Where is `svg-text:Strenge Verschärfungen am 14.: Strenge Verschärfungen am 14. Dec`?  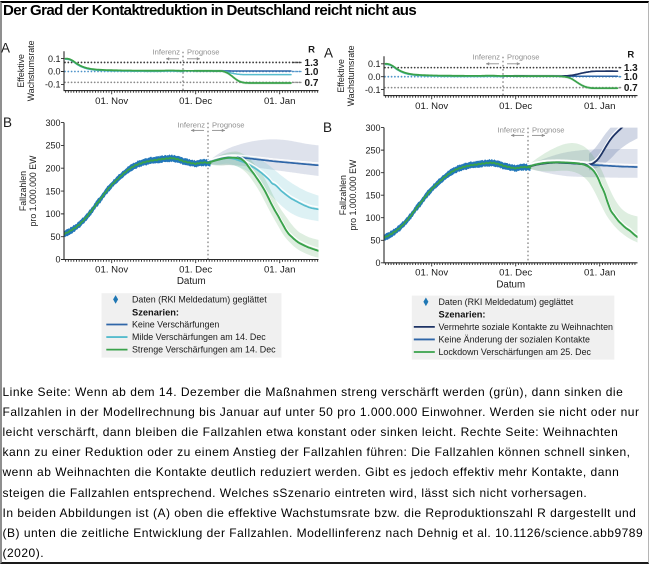 svg-text:Strenge Verschärfungen am 14.: Strenge Verschärfungen am 14. Dec is located at coordinates (204, 350).